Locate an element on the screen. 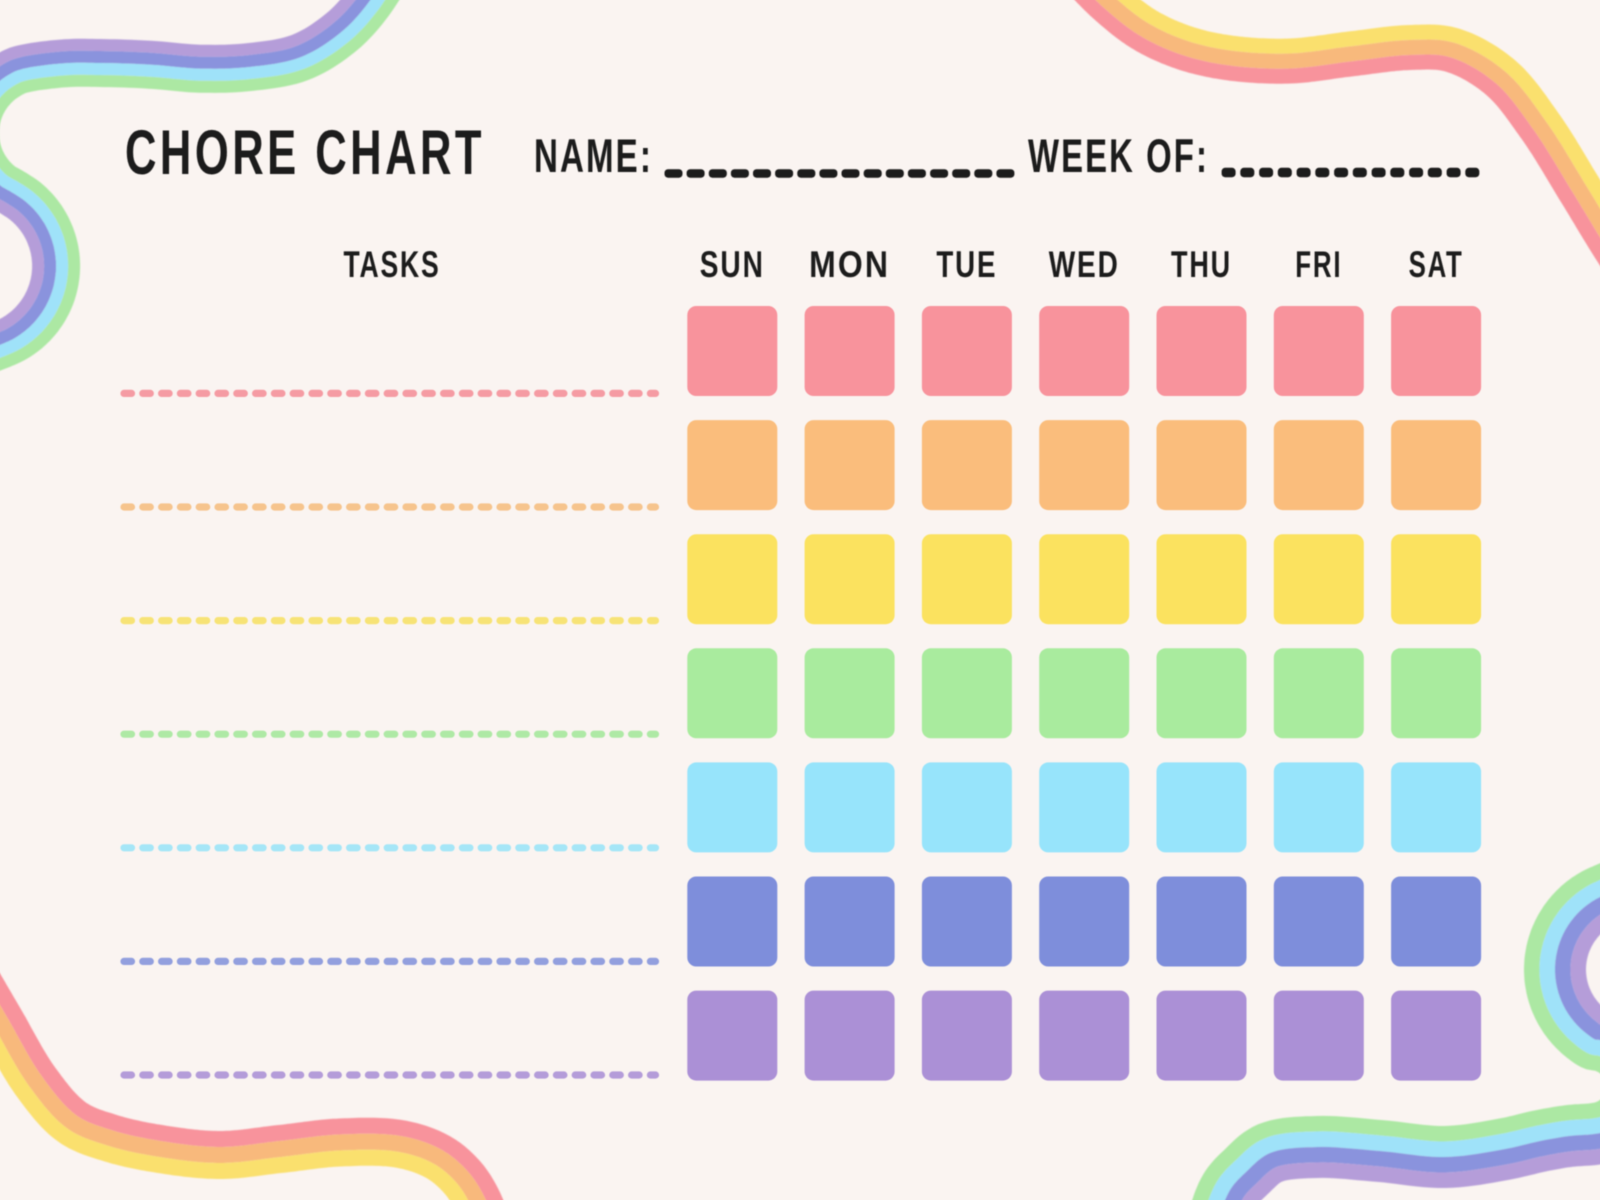 The height and width of the screenshot is (1200, 1600). svg-text: WEEK OF: is located at coordinates (1118, 155).